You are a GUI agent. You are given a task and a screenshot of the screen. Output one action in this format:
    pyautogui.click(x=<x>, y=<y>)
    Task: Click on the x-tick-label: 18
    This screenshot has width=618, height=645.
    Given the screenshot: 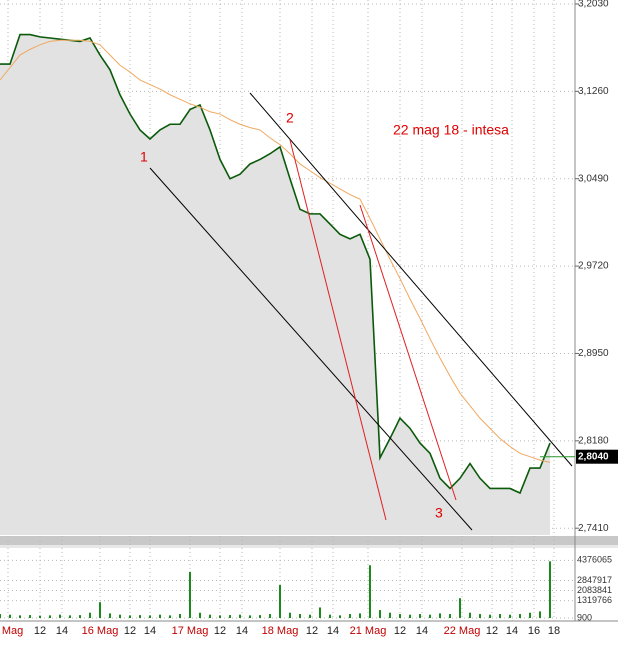 What is the action you would take?
    pyautogui.click(x=554, y=631)
    